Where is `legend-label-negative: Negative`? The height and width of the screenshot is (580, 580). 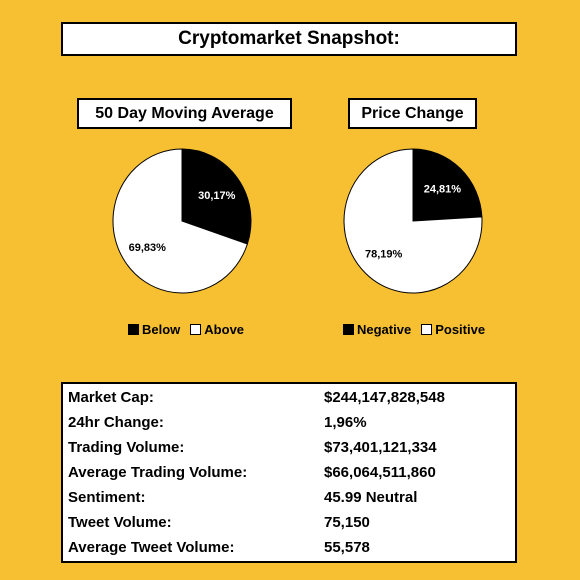
legend-label-negative: Negative is located at coordinates (384, 329).